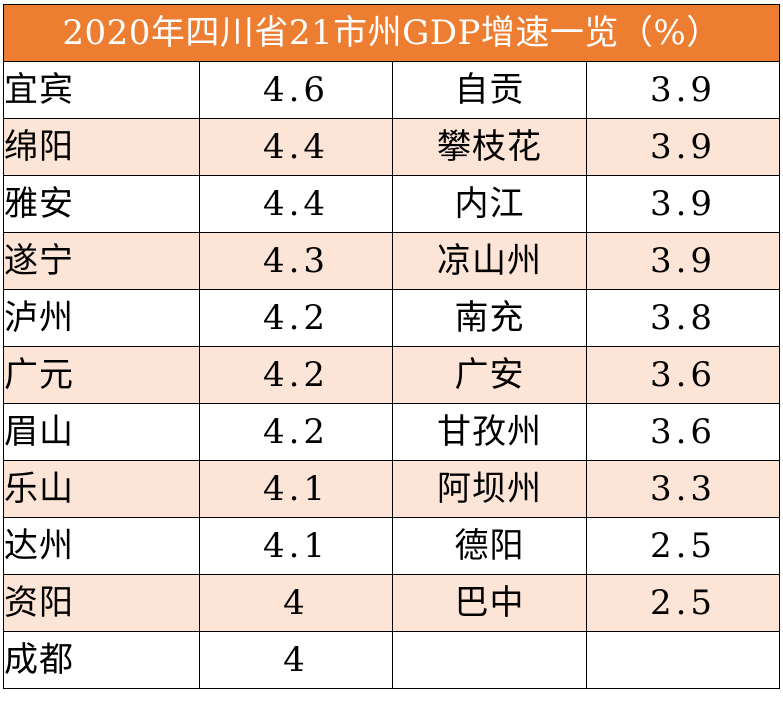 This screenshot has width=783, height=708. I want to click on right-city-cell: 南充, so click(489, 318).